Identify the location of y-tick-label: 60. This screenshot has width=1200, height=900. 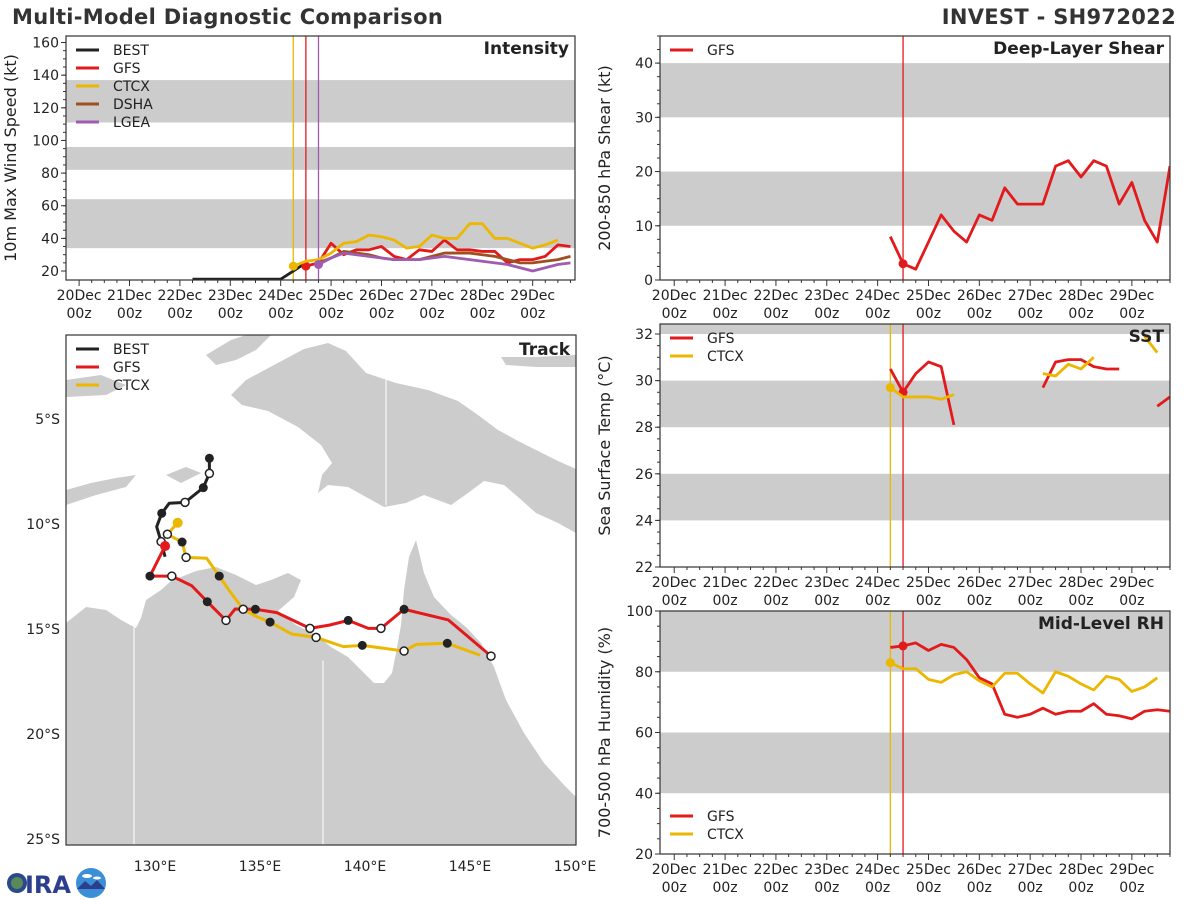
(50, 207).